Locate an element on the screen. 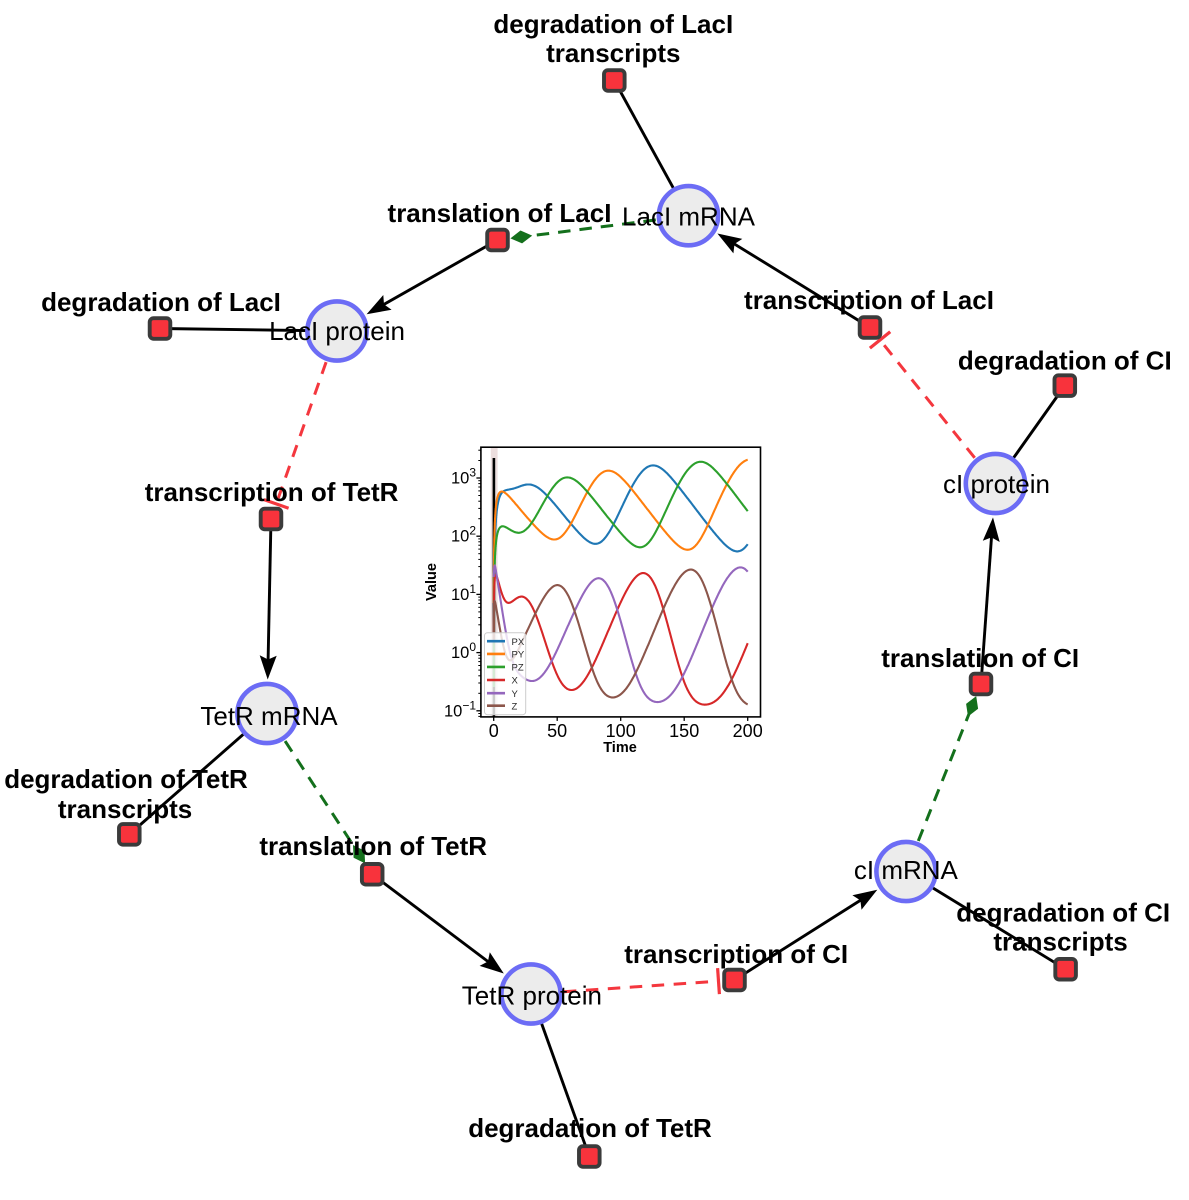  svg-text: PY is located at coordinates (518, 655).